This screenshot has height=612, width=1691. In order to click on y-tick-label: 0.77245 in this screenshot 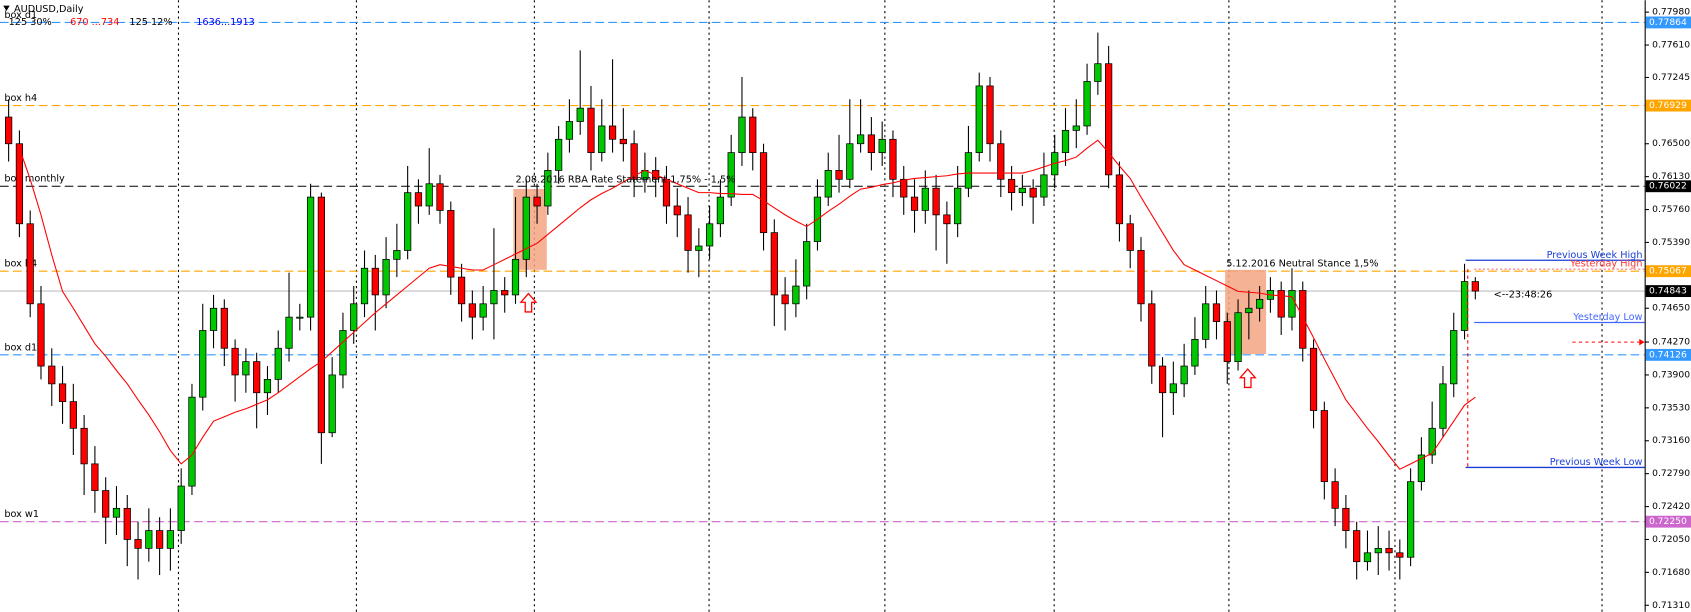, I will do `click(1671, 77)`.